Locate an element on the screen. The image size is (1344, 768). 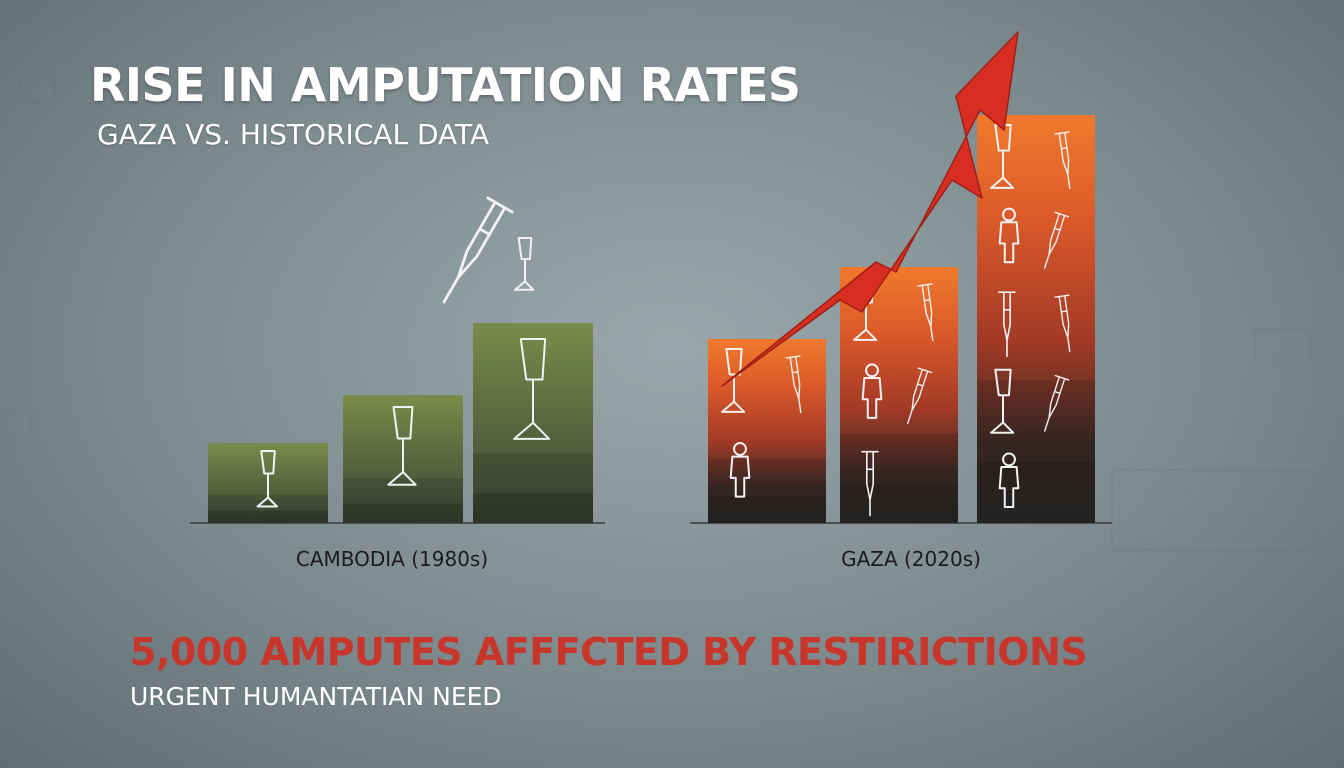
subheadline: URGENT HUMANTATIAN NEED is located at coordinates (316, 696).